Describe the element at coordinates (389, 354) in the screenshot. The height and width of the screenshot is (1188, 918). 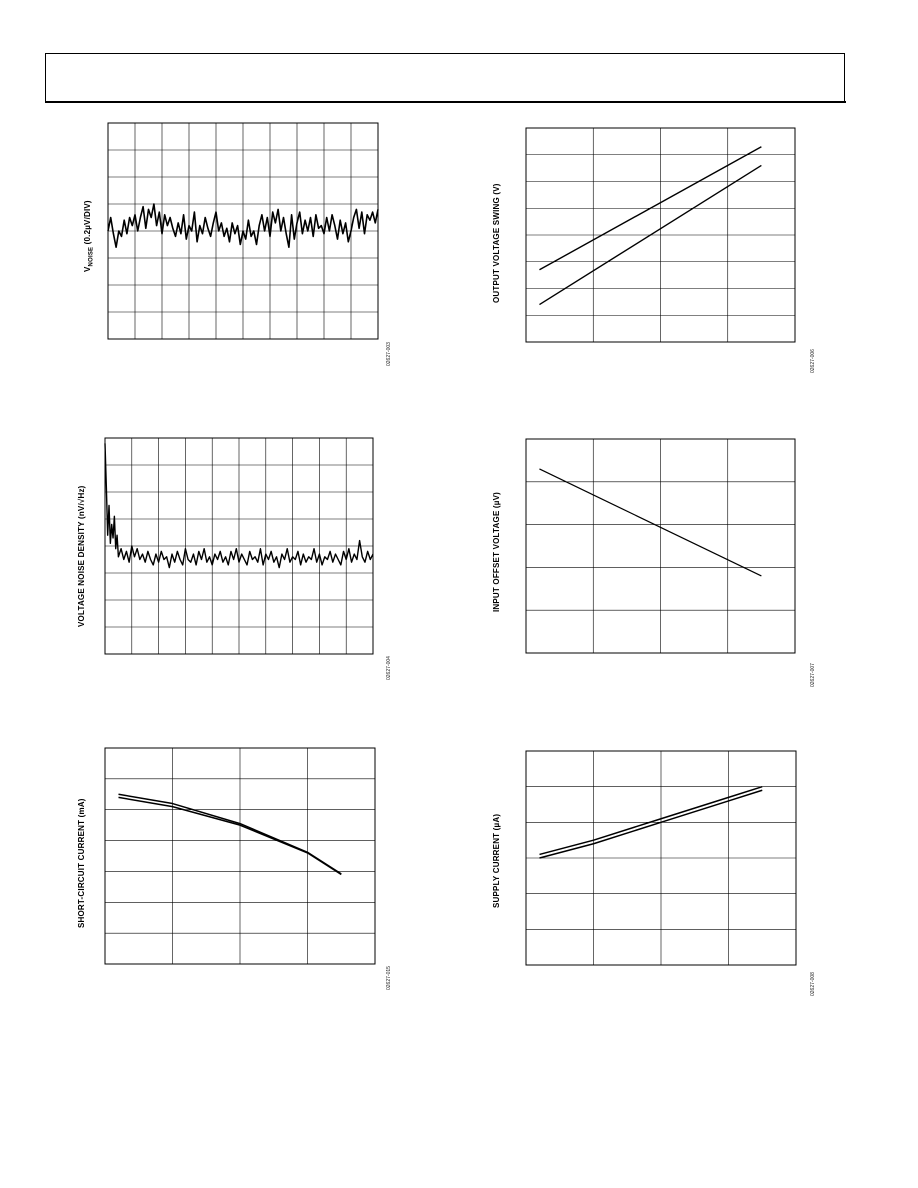
I see `figure-id-c1: 02627-003` at that location.